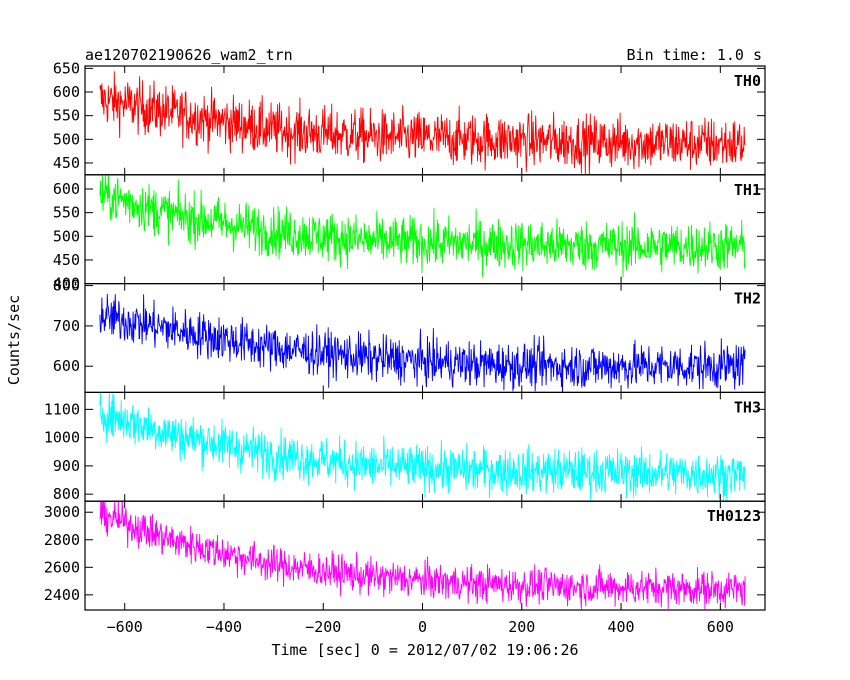 The width and height of the screenshot is (850, 680). I want to click on panel-th3: 800 900 1000 1100 TH3, so click(405, 447).